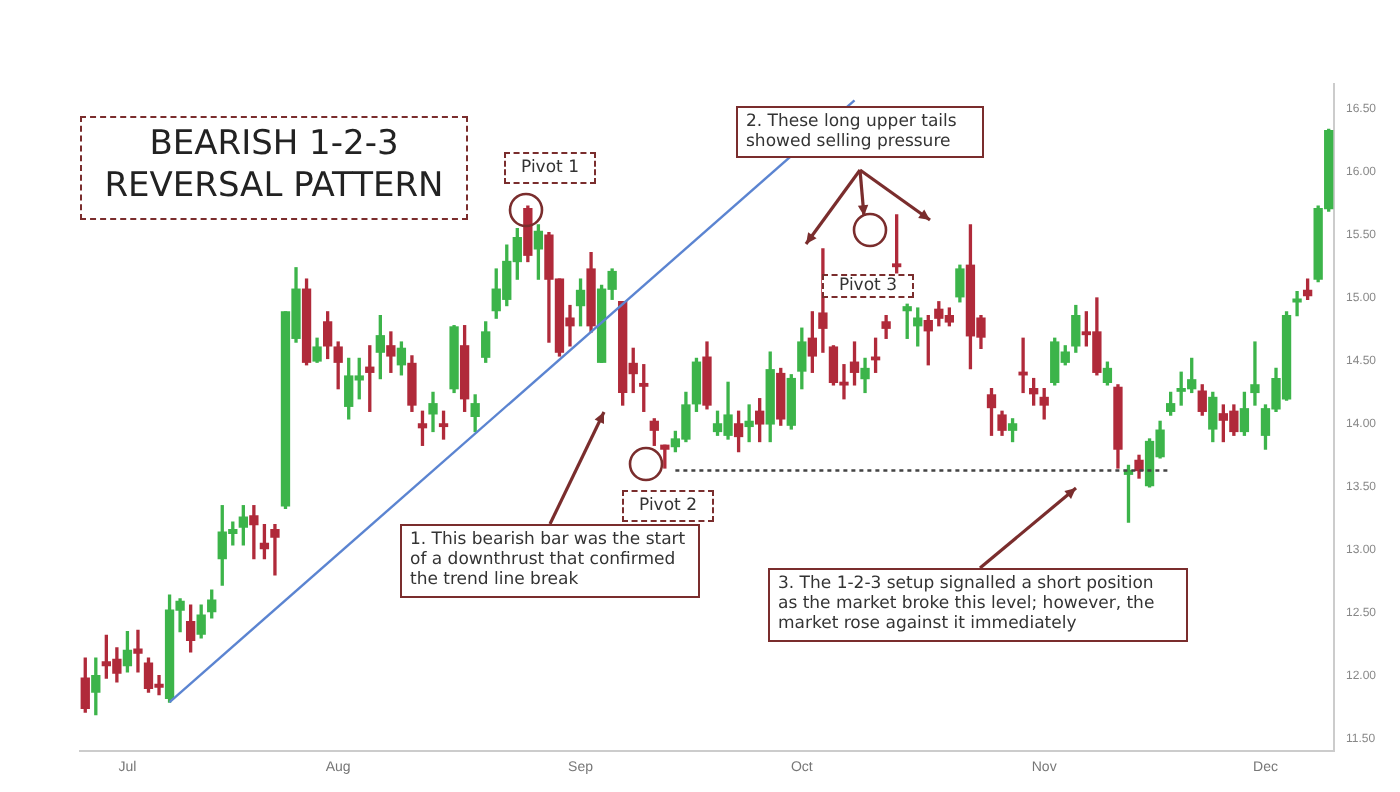 The height and width of the screenshot is (792, 1400). Describe the element at coordinates (550, 561) in the screenshot. I see `annotation: 1. This bearish bar was the start of a downthrust that confirmed the trend line break` at that location.